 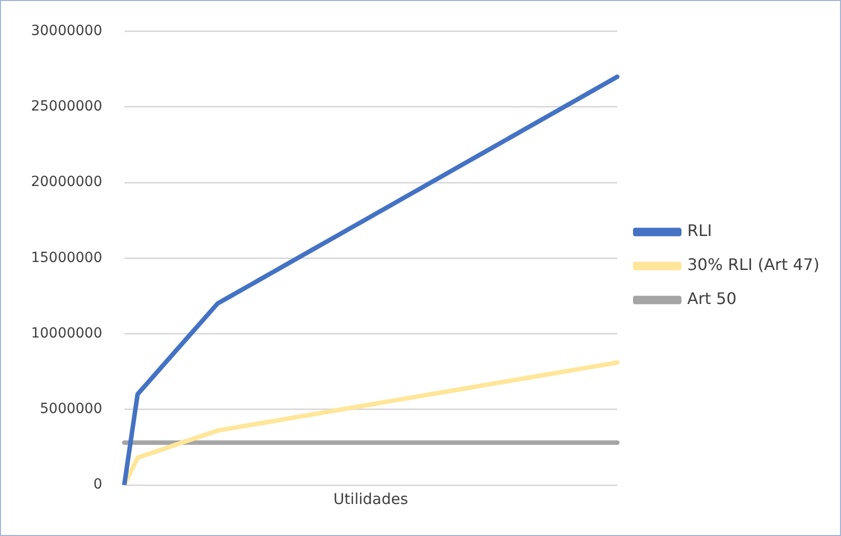 I want to click on y-tick-label: 30000000, so click(x=66, y=31).